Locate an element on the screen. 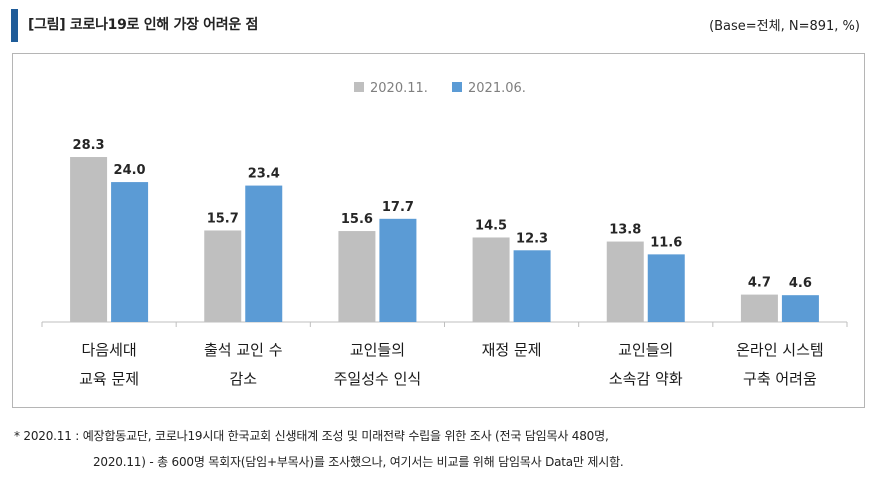 Image resolution: width=880 pixels, height=485 pixels. data-label: 24.0 is located at coordinates (130, 170).